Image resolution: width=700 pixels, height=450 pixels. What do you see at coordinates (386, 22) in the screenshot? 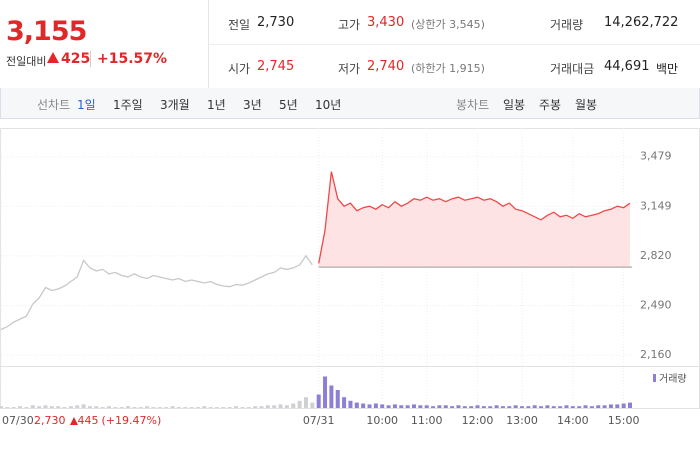
I see `stat-value: 3,430` at bounding box center [386, 22].